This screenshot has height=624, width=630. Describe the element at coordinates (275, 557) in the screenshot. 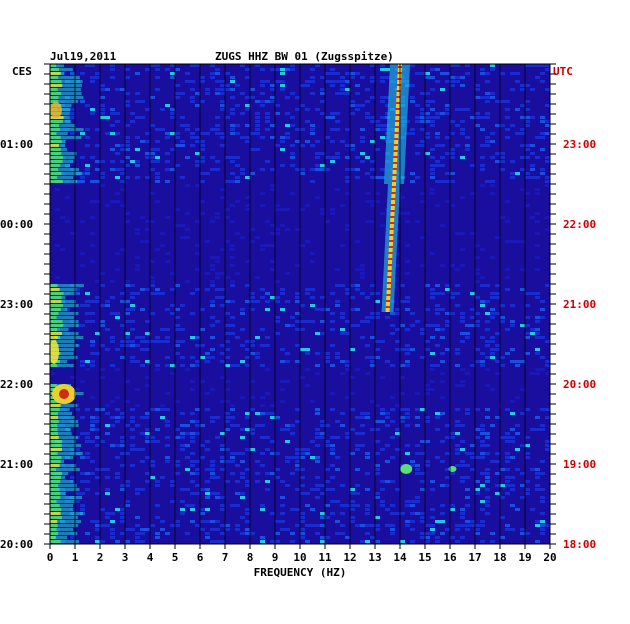

I see `x-tick-label: 9` at that location.